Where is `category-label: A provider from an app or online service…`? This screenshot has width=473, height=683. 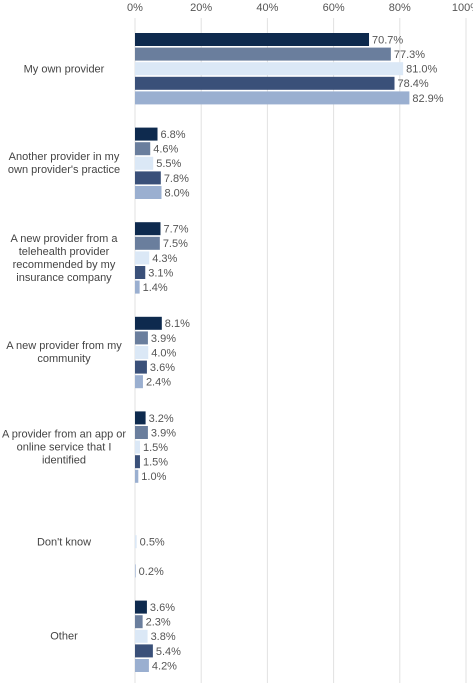
category-label: A provider from an app or online service… is located at coordinates (64, 447).